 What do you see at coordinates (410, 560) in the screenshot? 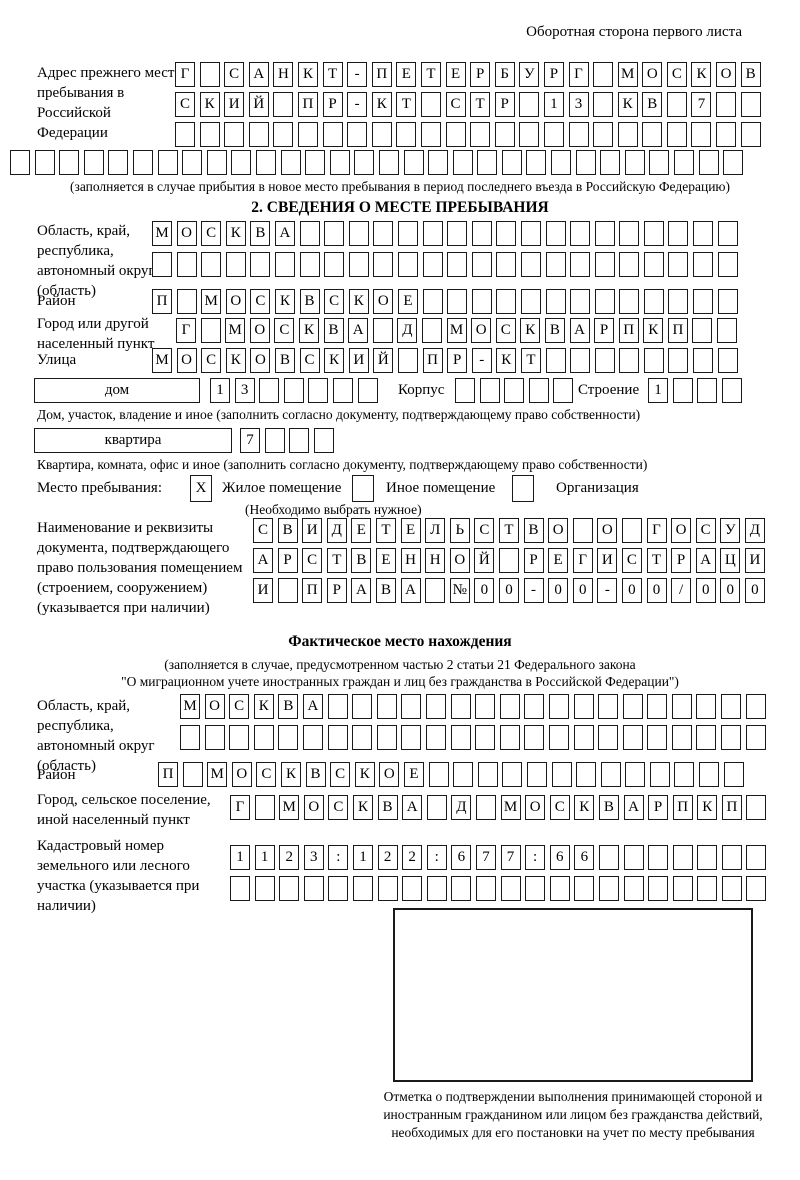
I see `char-cell: Н` at bounding box center [410, 560].